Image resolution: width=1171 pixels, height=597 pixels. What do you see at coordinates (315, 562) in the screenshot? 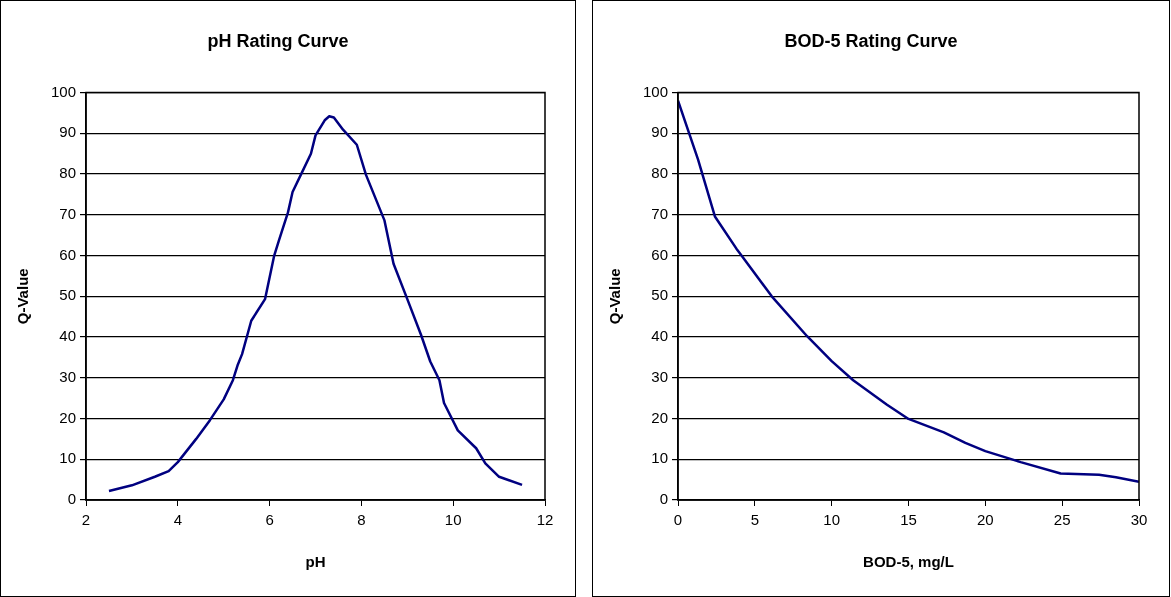
I see `x-axis-title: pH` at bounding box center [315, 562].